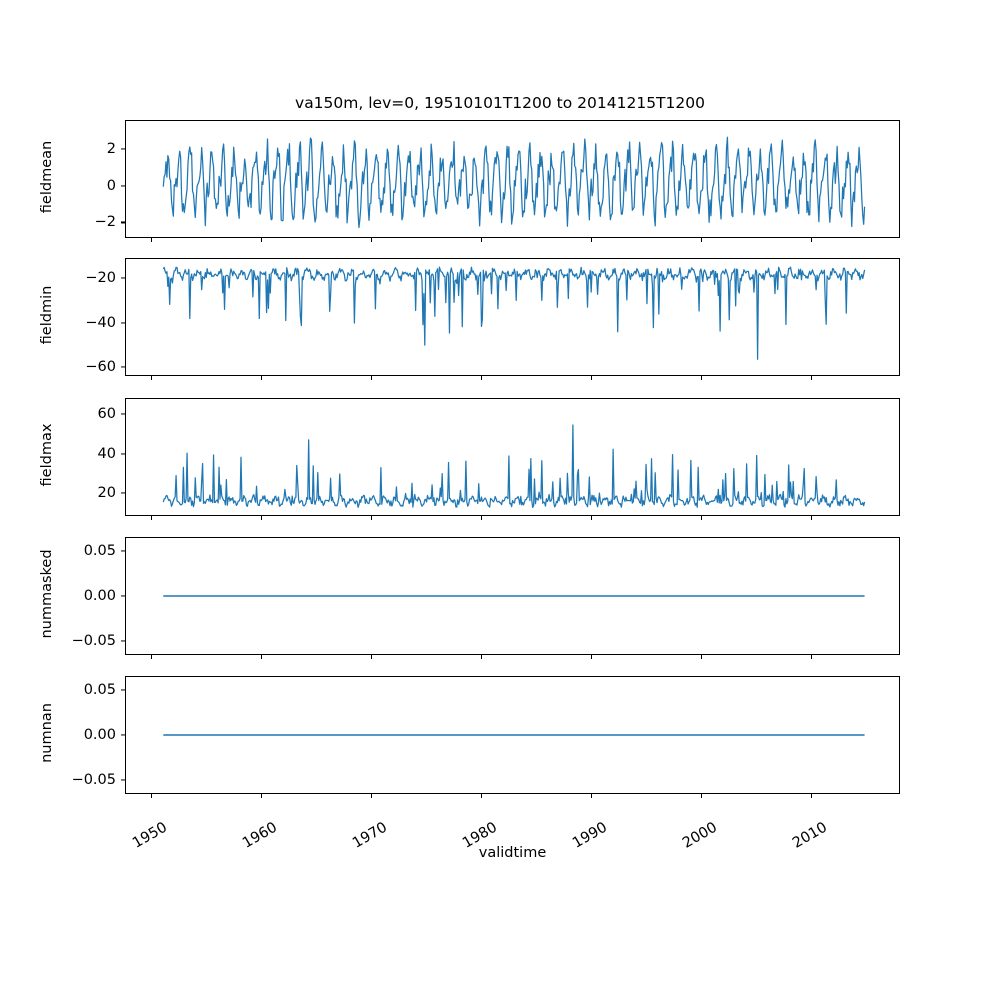  Describe the element at coordinates (93, 641) in the screenshot. I see `ytick-nummasked-2: −0.05` at that location.